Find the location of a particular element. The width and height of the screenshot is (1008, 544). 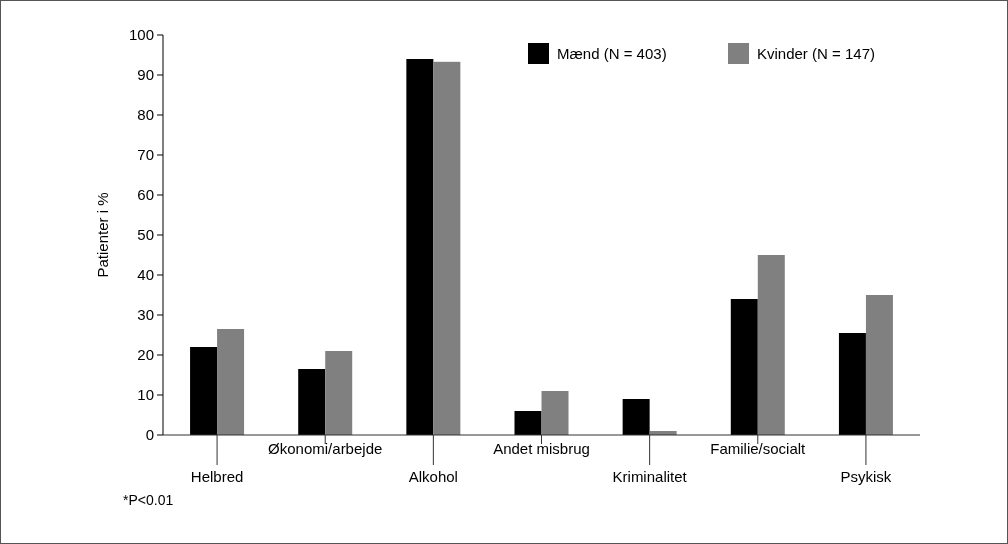

y-tick-label: 40 is located at coordinates (145, 275).